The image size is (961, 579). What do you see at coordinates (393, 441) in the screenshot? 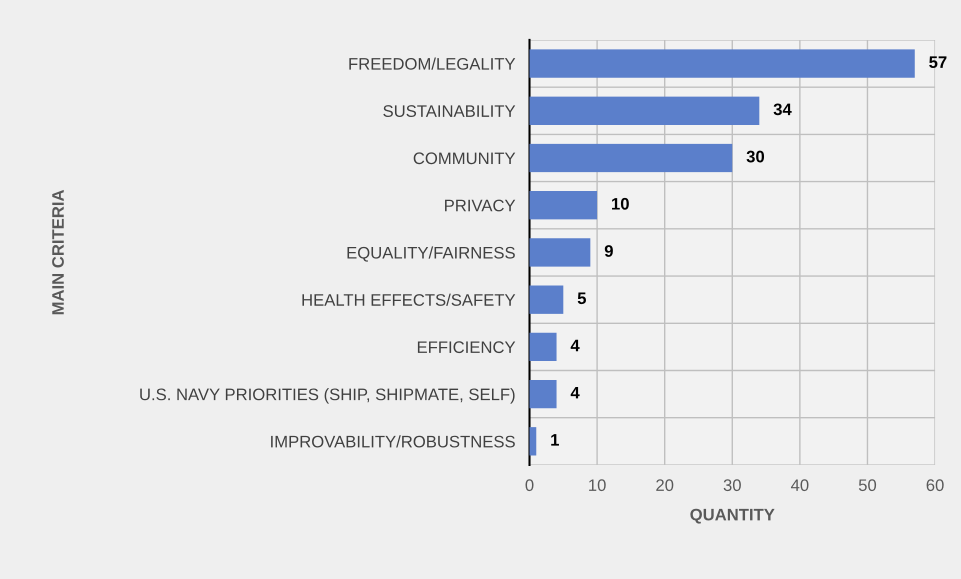
I see `y-tick-label: IMPROVABILITY/ROBUSTNESS` at bounding box center [393, 441].